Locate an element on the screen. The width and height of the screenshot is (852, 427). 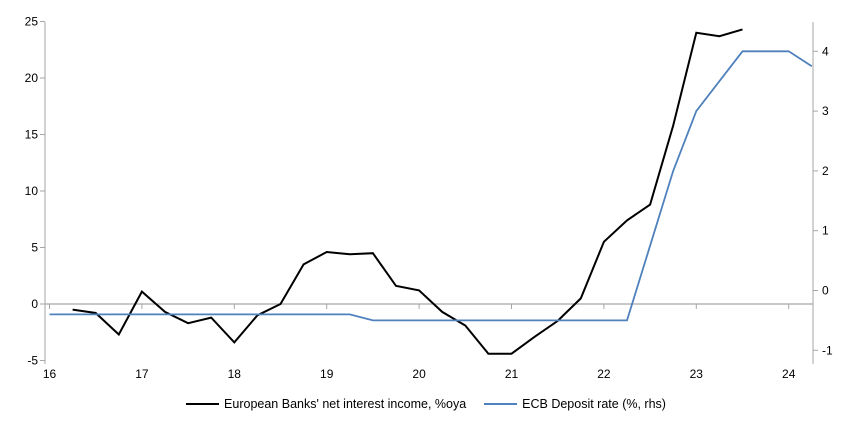
right-axis-tick-label: 3 is located at coordinates (825, 111).